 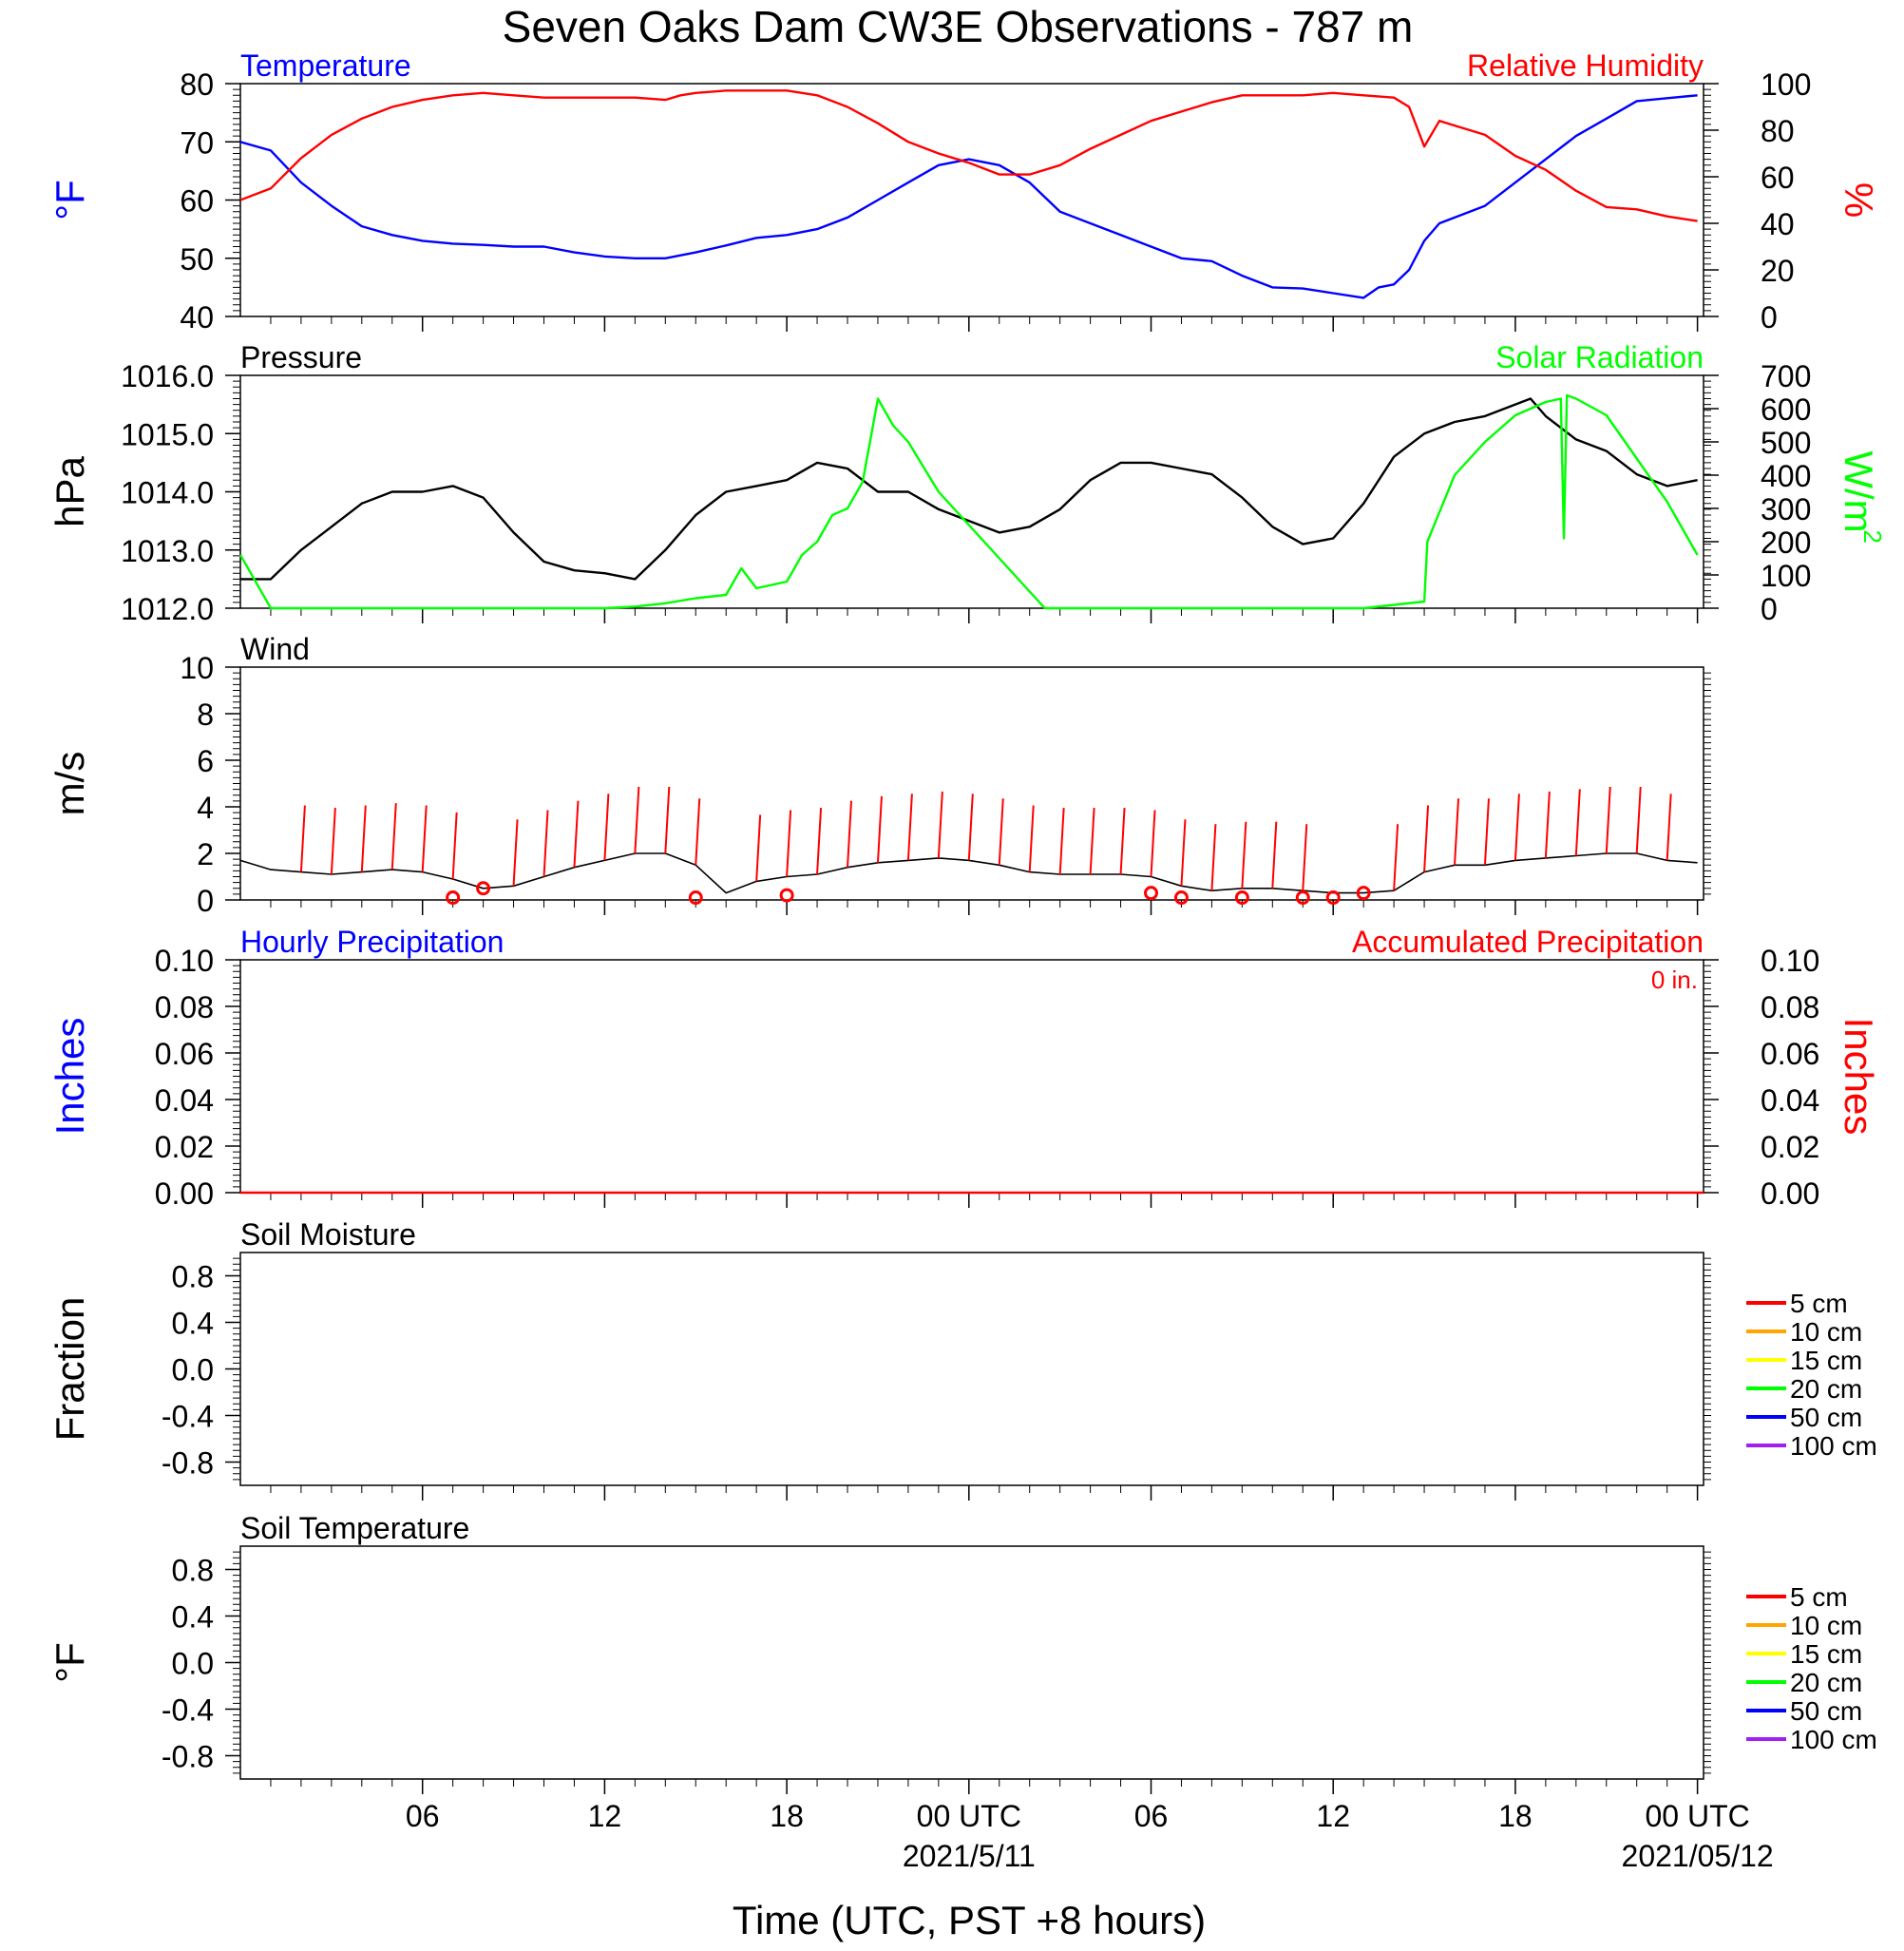 What do you see at coordinates (1769, 317) in the screenshot?
I see `y-tick-label-right: 0` at bounding box center [1769, 317].